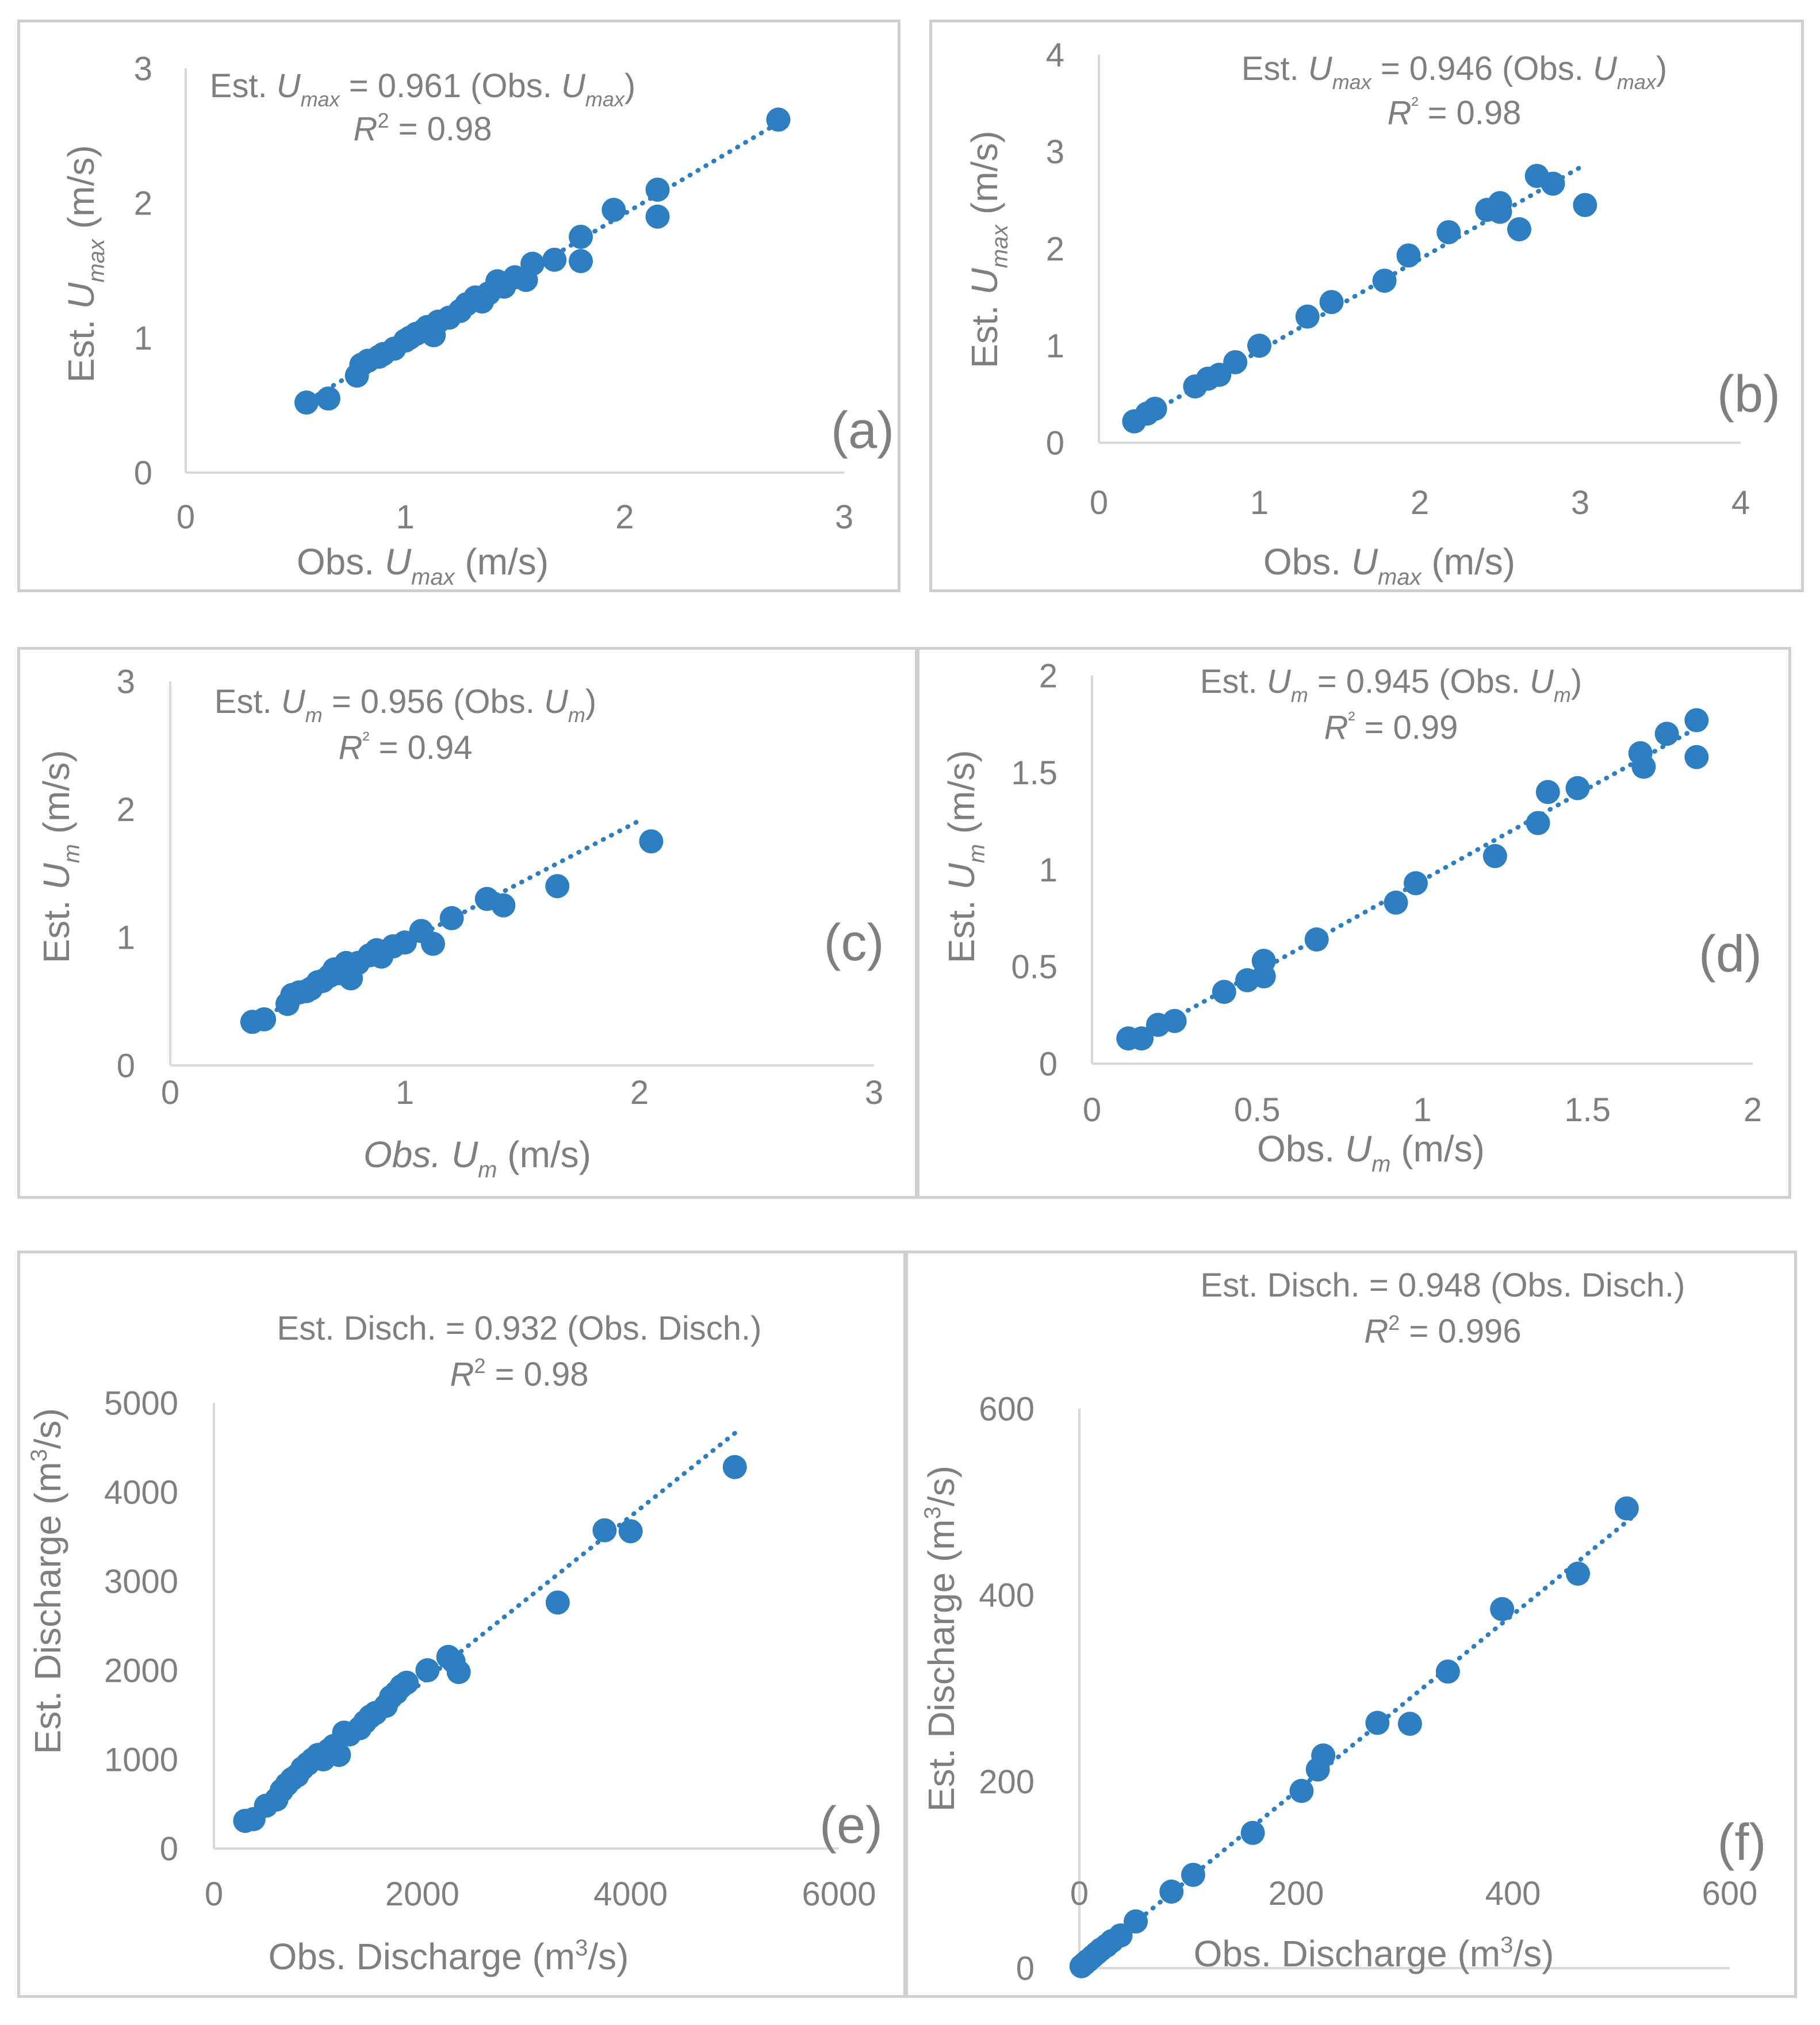  I want to click on y-tick-label: 3000, so click(141, 1581).